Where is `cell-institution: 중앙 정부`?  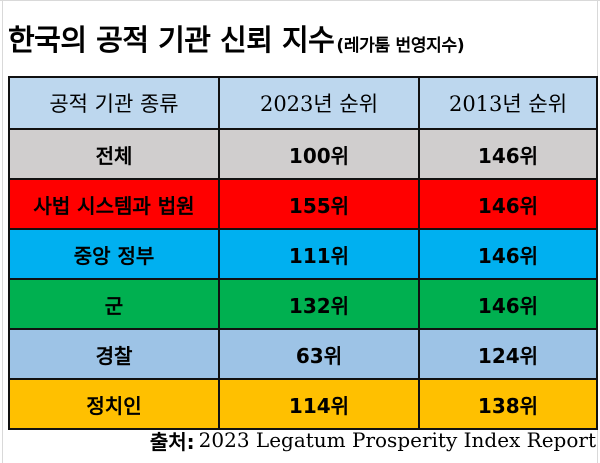 cell-institution: 중앙 정부 is located at coordinates (114, 254).